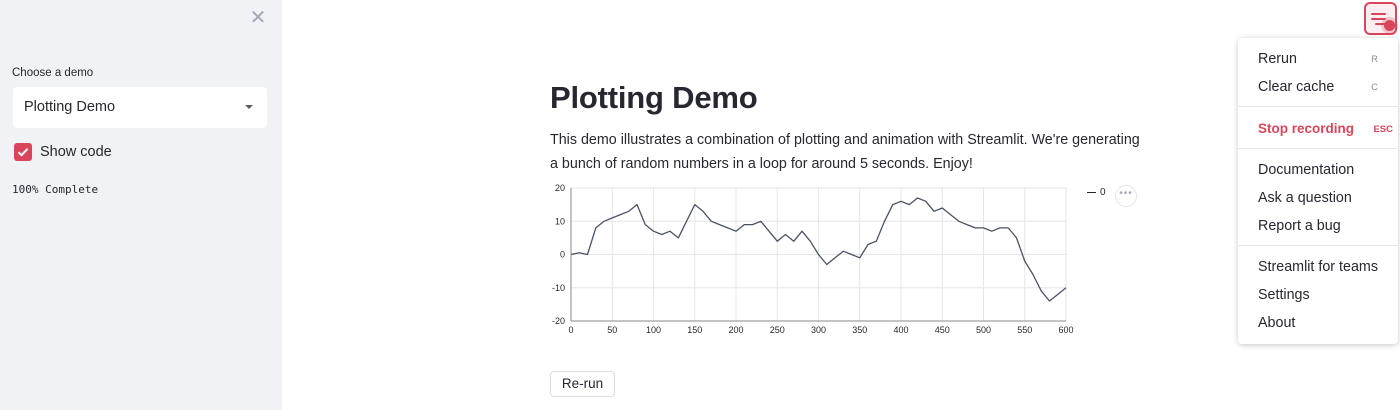 The width and height of the screenshot is (1400, 410). Describe the element at coordinates (249, 107) in the screenshot. I see `chevron-down-icon` at that location.